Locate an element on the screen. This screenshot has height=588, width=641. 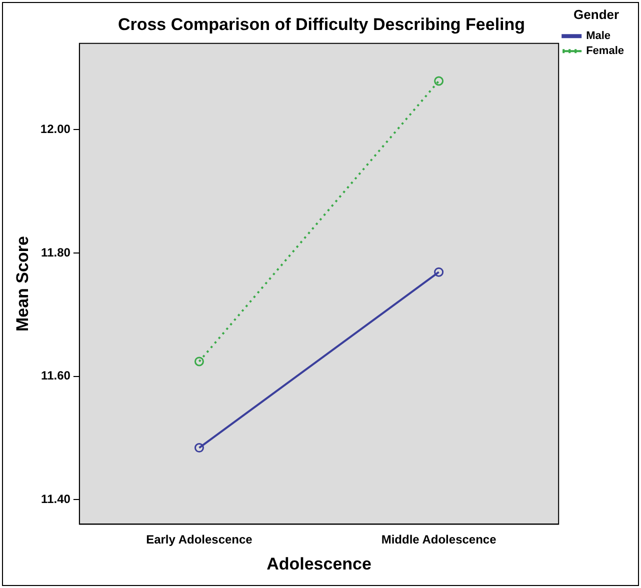
y-tick-label: 11.40 is located at coordinates (56, 499).